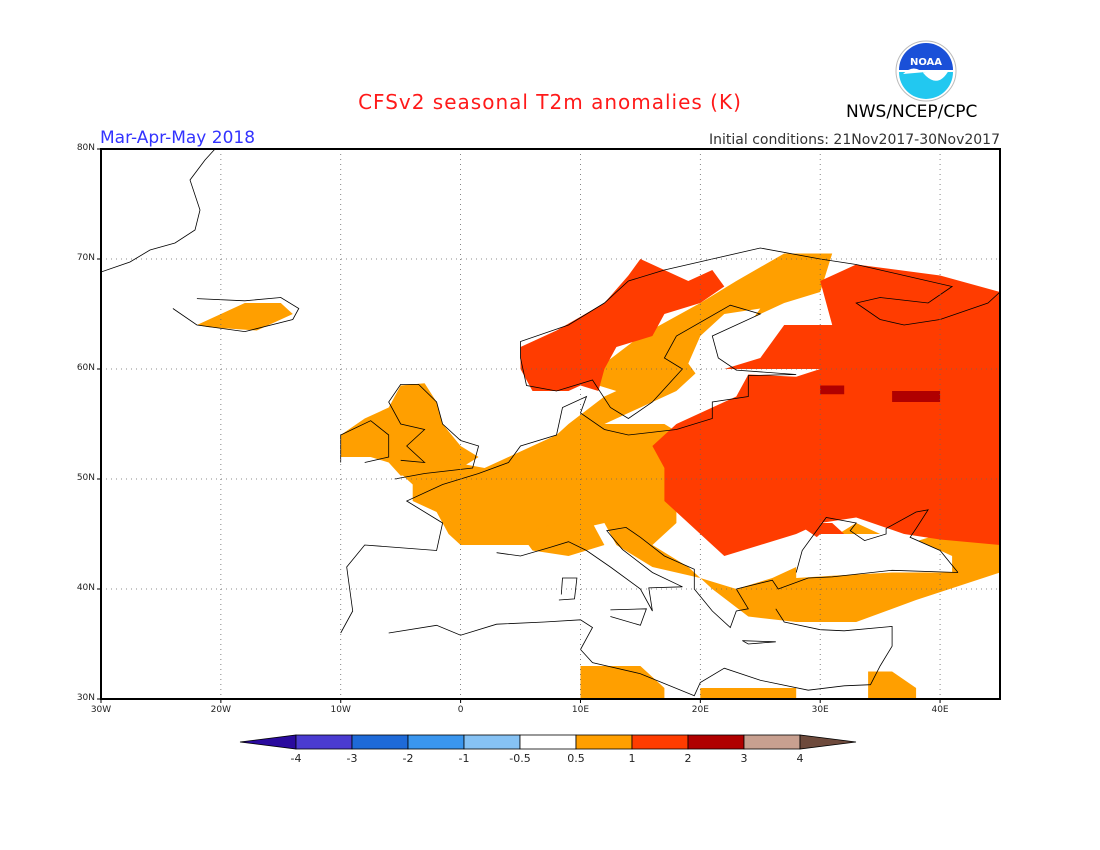  I want to click on y-tick-label: 60N, so click(85, 368).